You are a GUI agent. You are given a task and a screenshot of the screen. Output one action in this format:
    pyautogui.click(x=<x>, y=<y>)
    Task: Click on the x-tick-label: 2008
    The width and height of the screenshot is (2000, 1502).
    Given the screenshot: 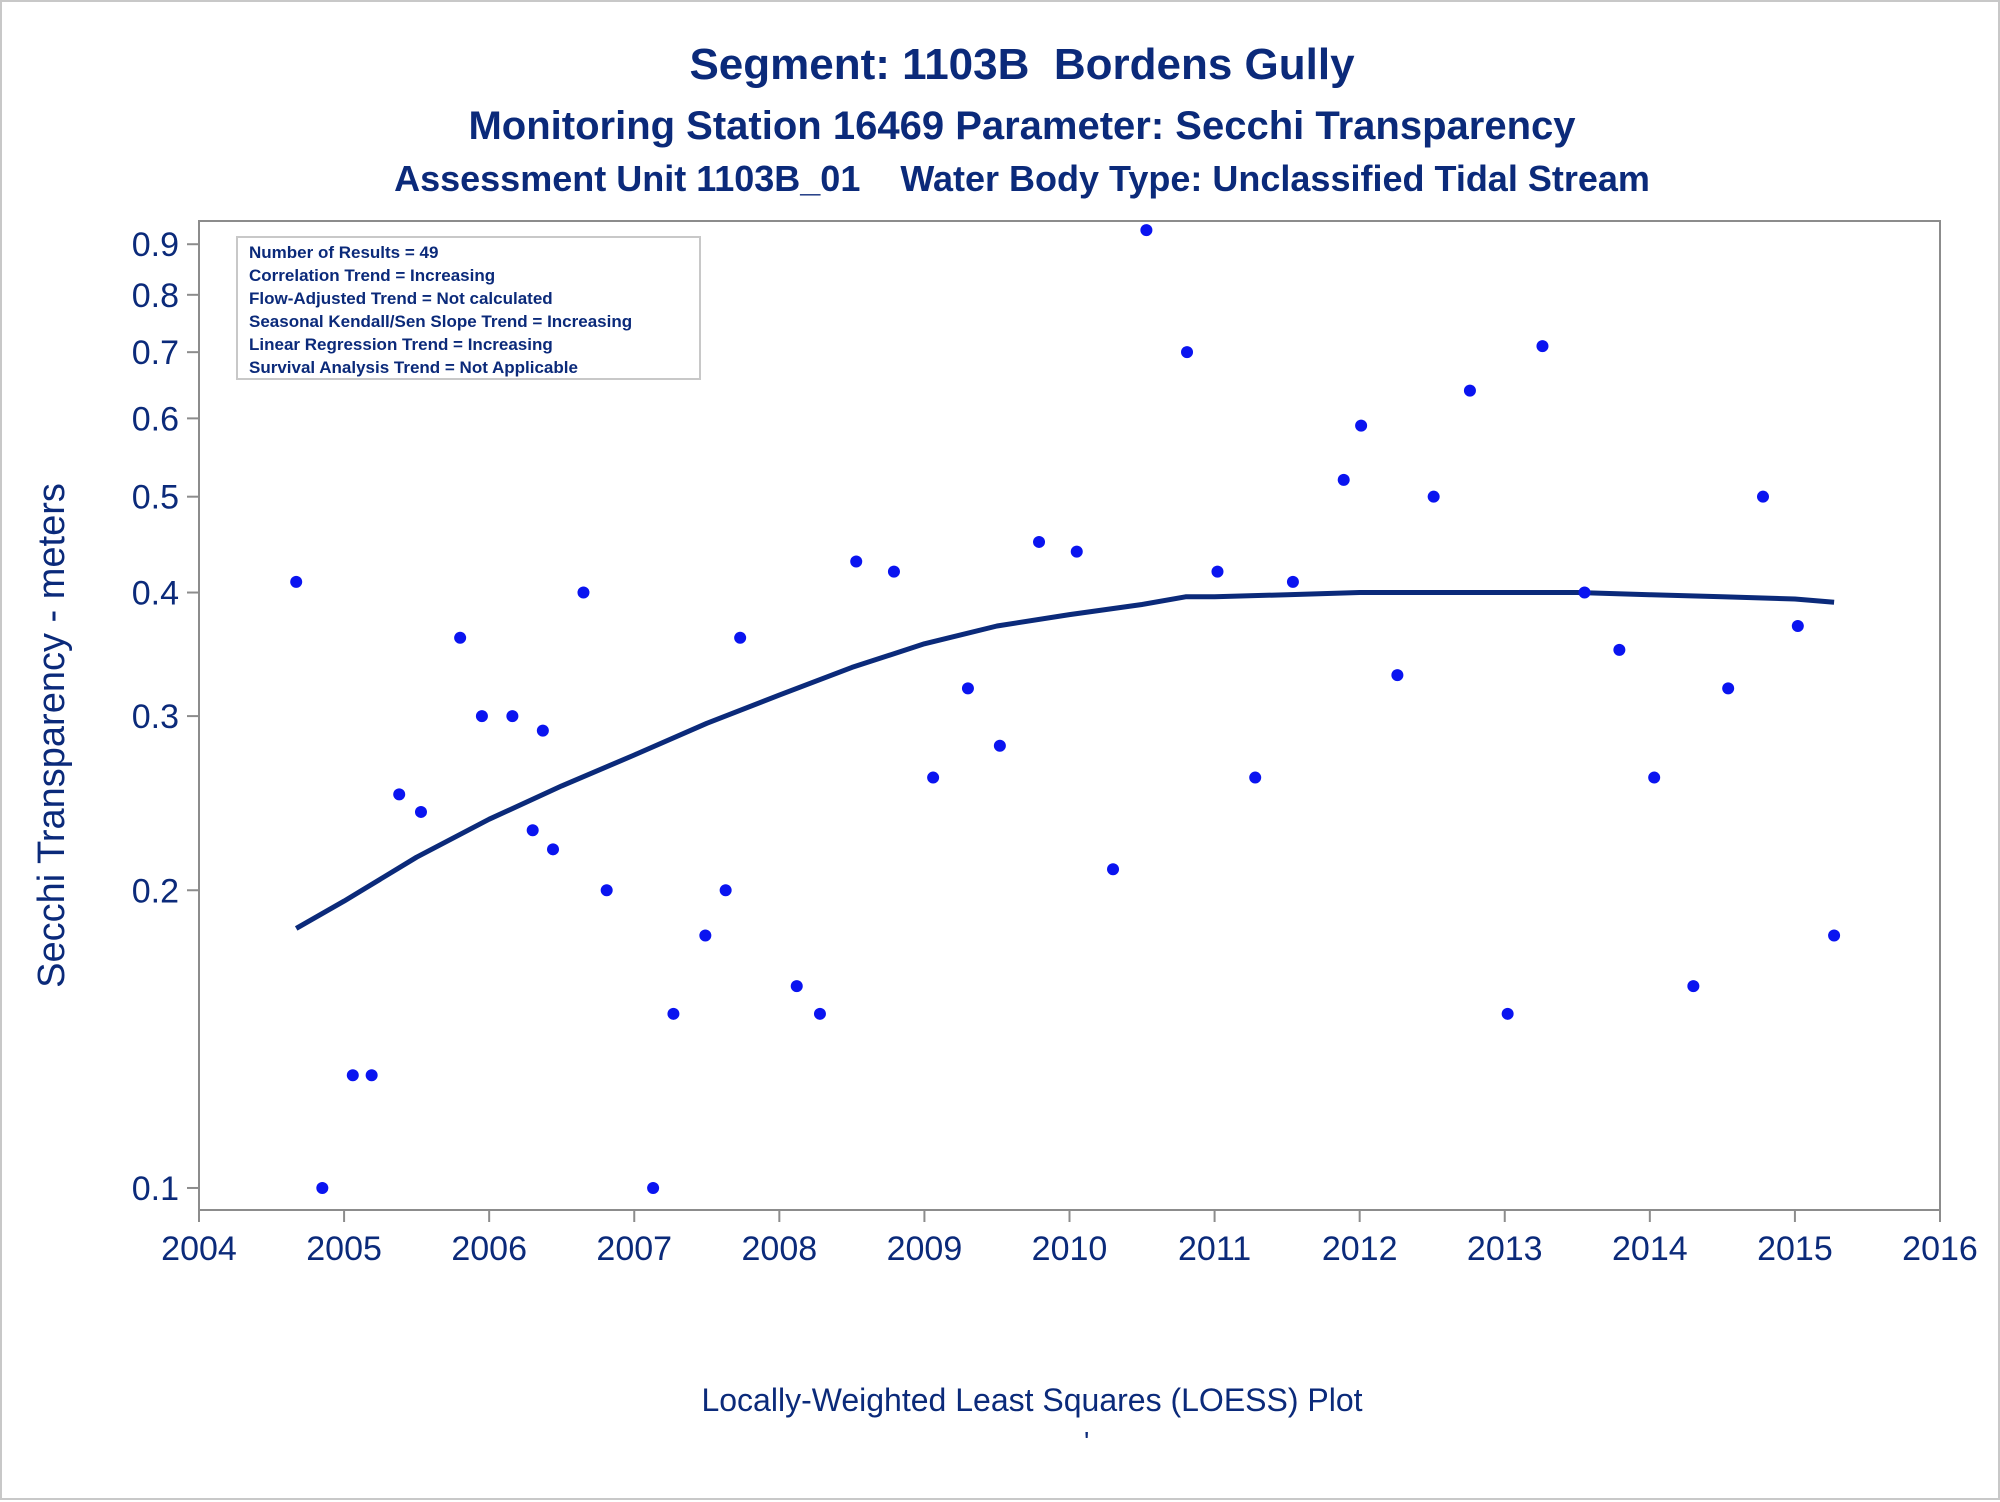 What is the action you would take?
    pyautogui.click(x=780, y=1249)
    